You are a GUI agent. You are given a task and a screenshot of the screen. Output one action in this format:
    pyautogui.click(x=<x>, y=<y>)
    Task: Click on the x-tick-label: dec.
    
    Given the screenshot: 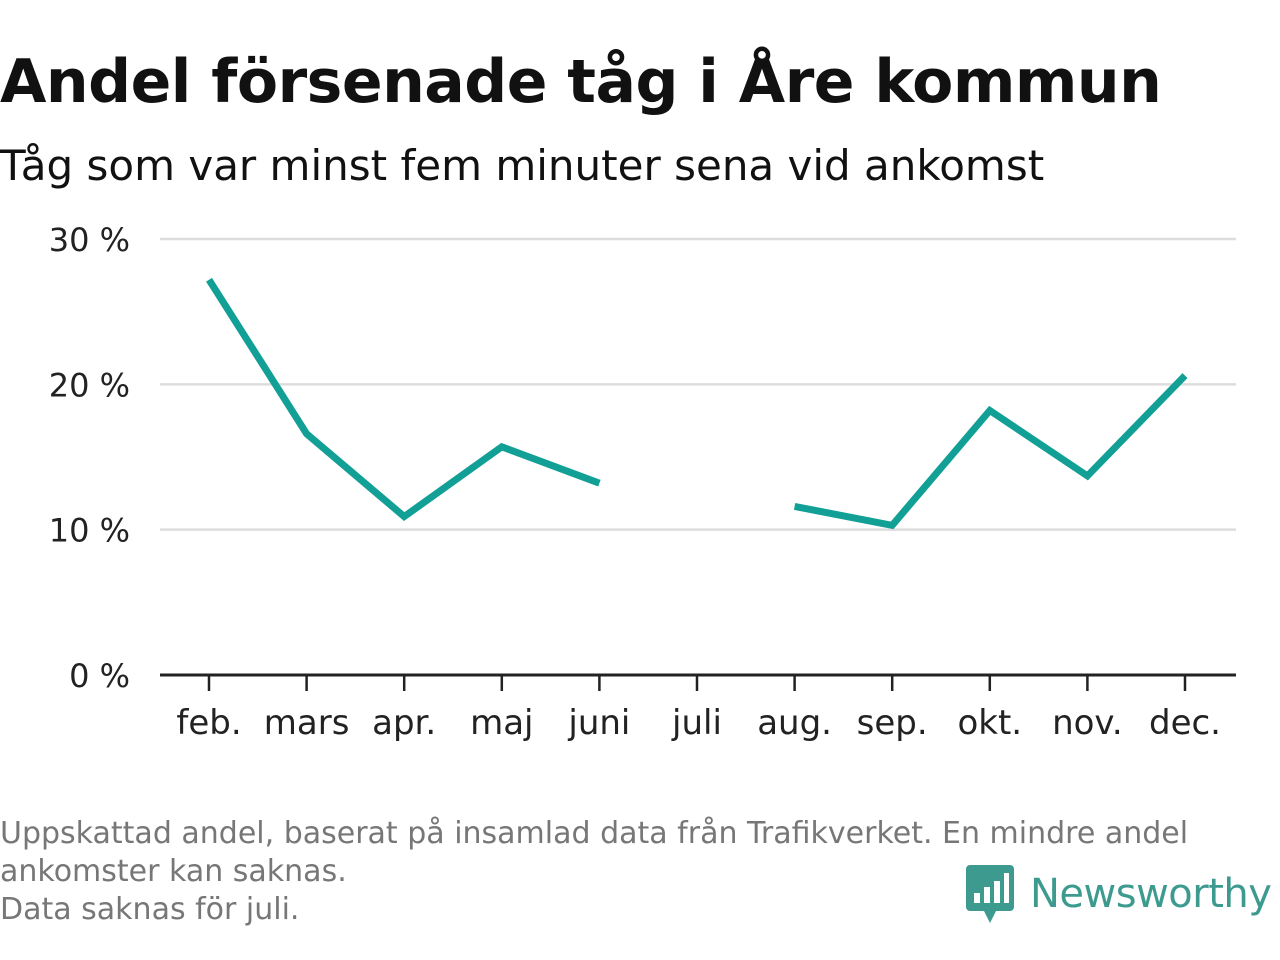 What is the action you would take?
    pyautogui.click(x=1185, y=723)
    